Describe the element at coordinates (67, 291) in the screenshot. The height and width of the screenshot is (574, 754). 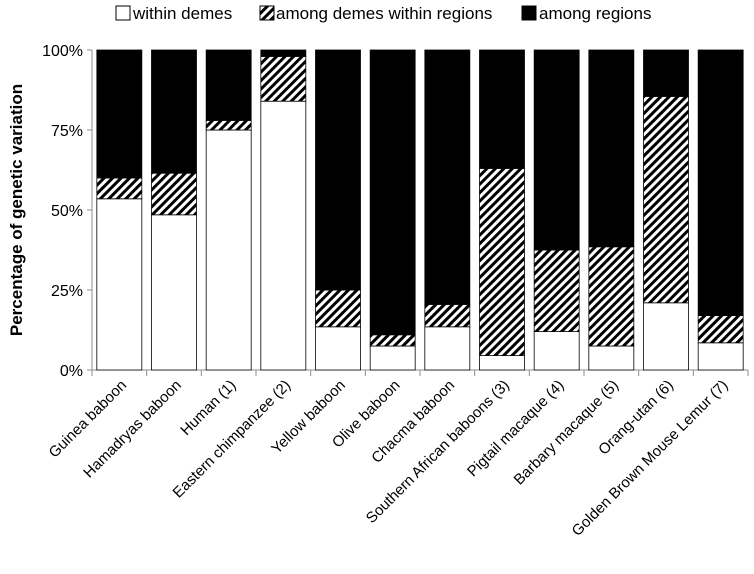
I see `y-tick-label: 25%` at that location.